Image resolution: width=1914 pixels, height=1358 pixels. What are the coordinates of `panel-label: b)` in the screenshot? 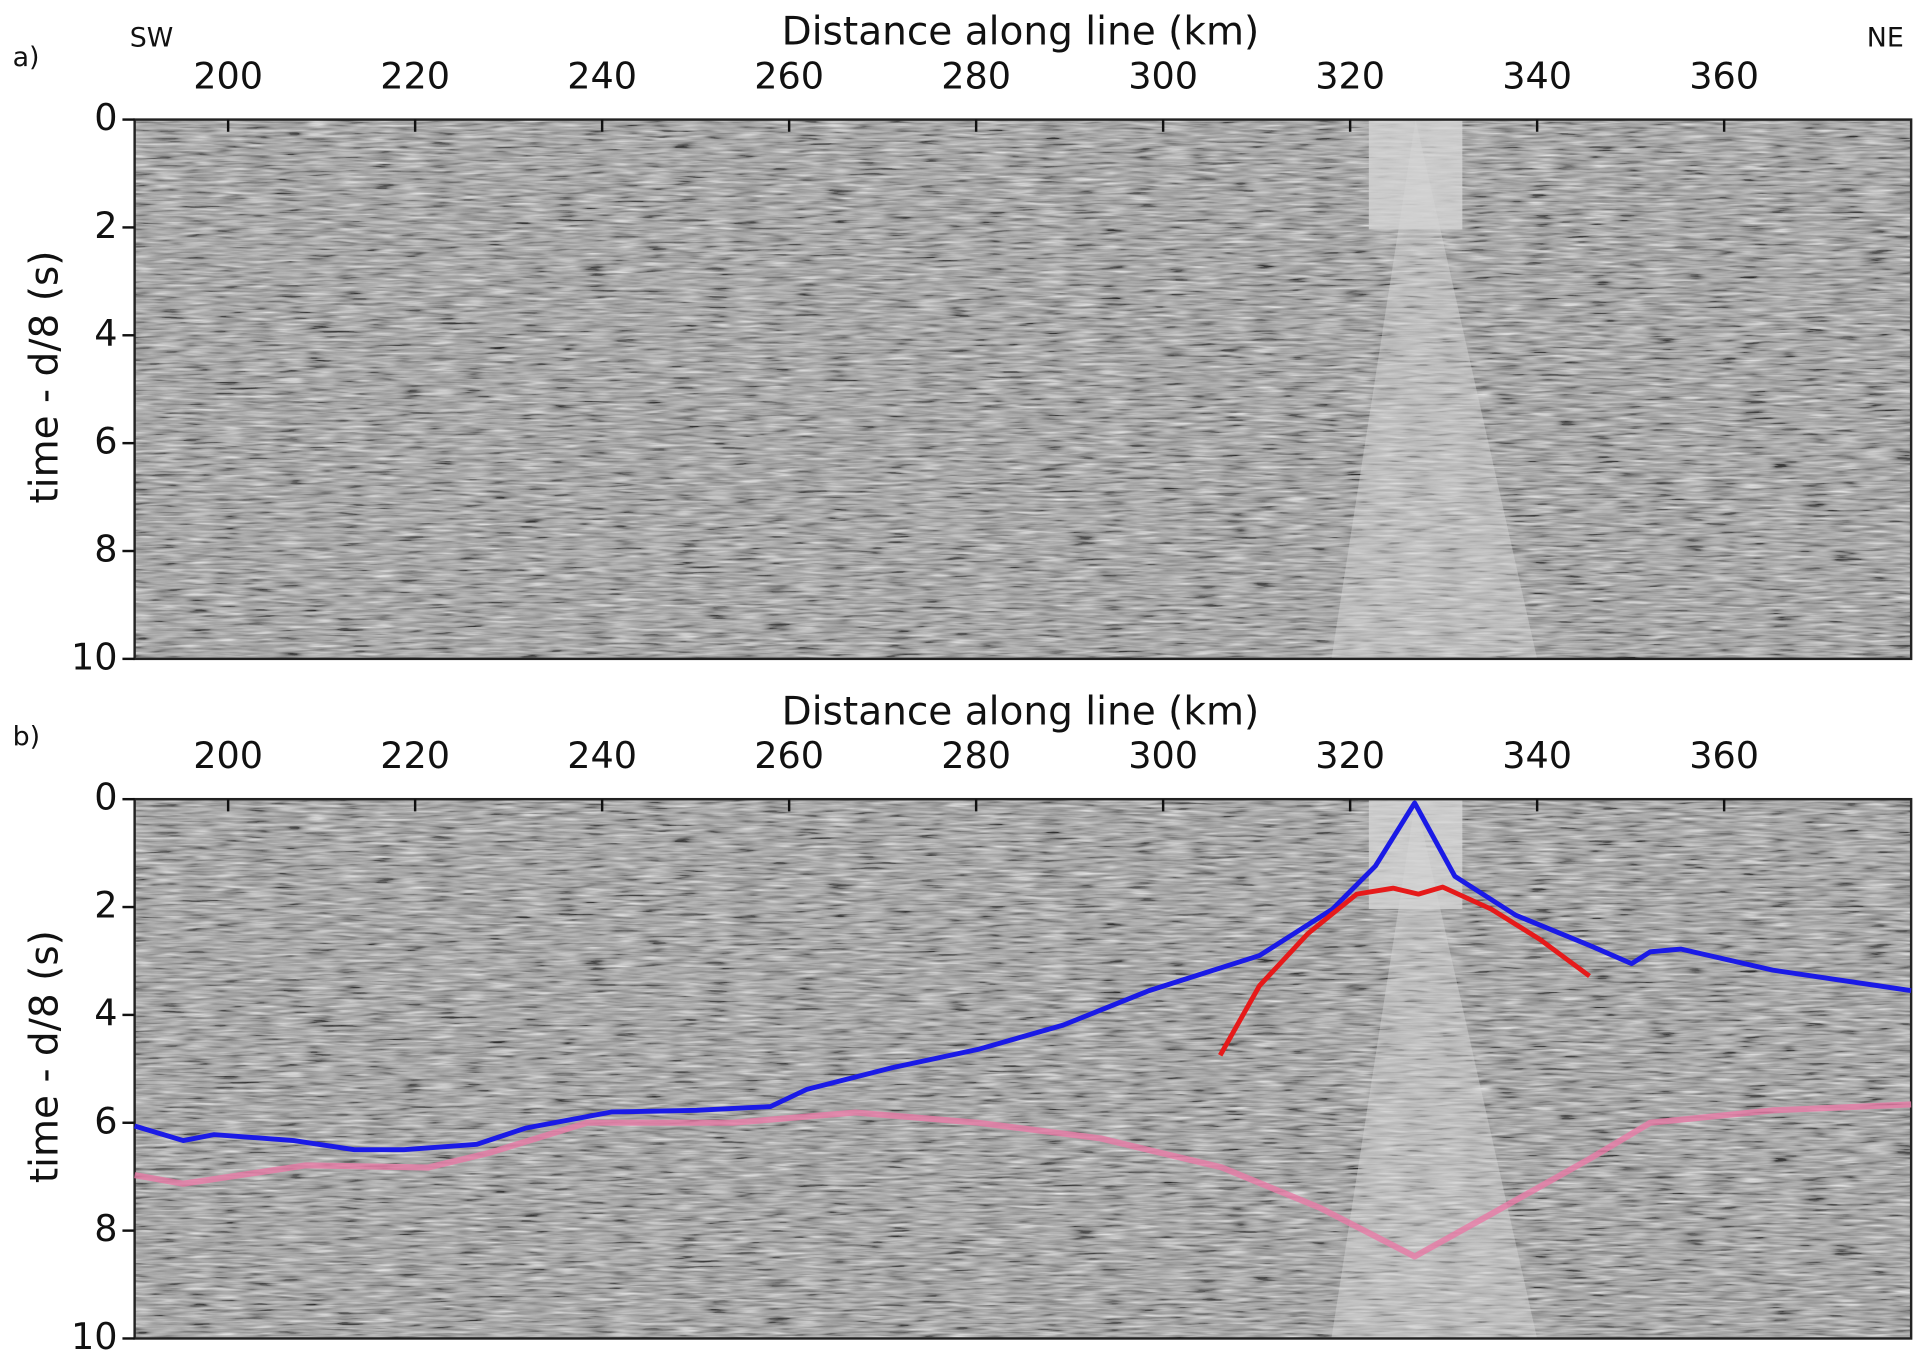 It's located at (26, 737).